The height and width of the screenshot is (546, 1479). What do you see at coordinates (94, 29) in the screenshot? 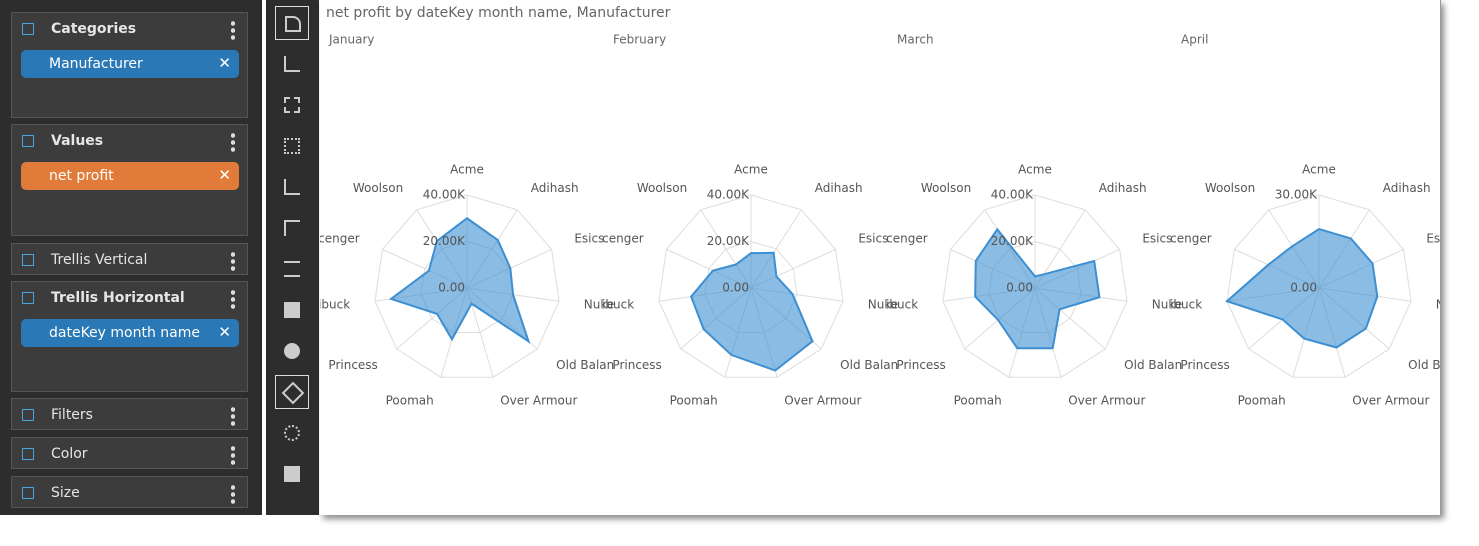
I see `section-title: Categories` at bounding box center [94, 29].